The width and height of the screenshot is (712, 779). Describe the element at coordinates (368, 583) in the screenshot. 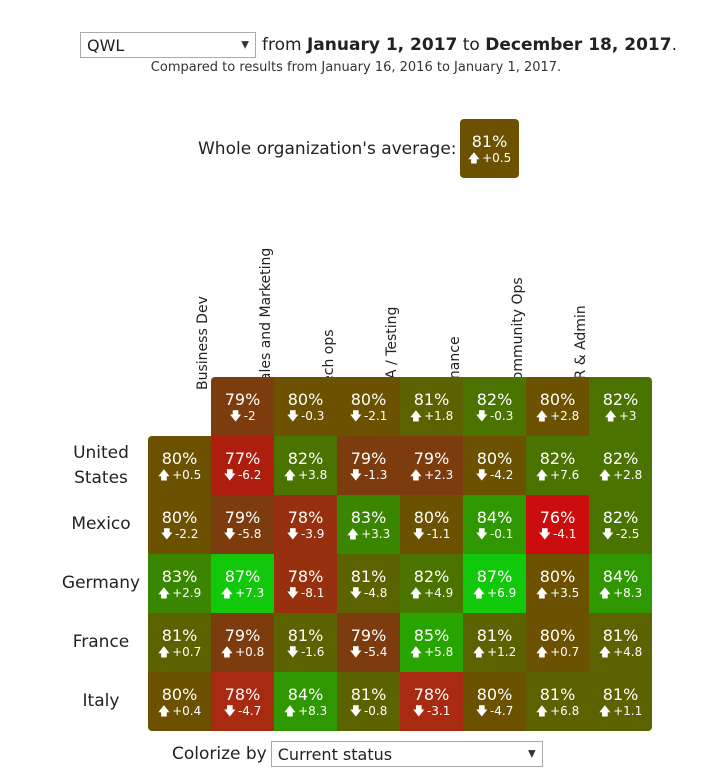

I see `heatmap-cell: 81% 🡇 -4.8` at that location.